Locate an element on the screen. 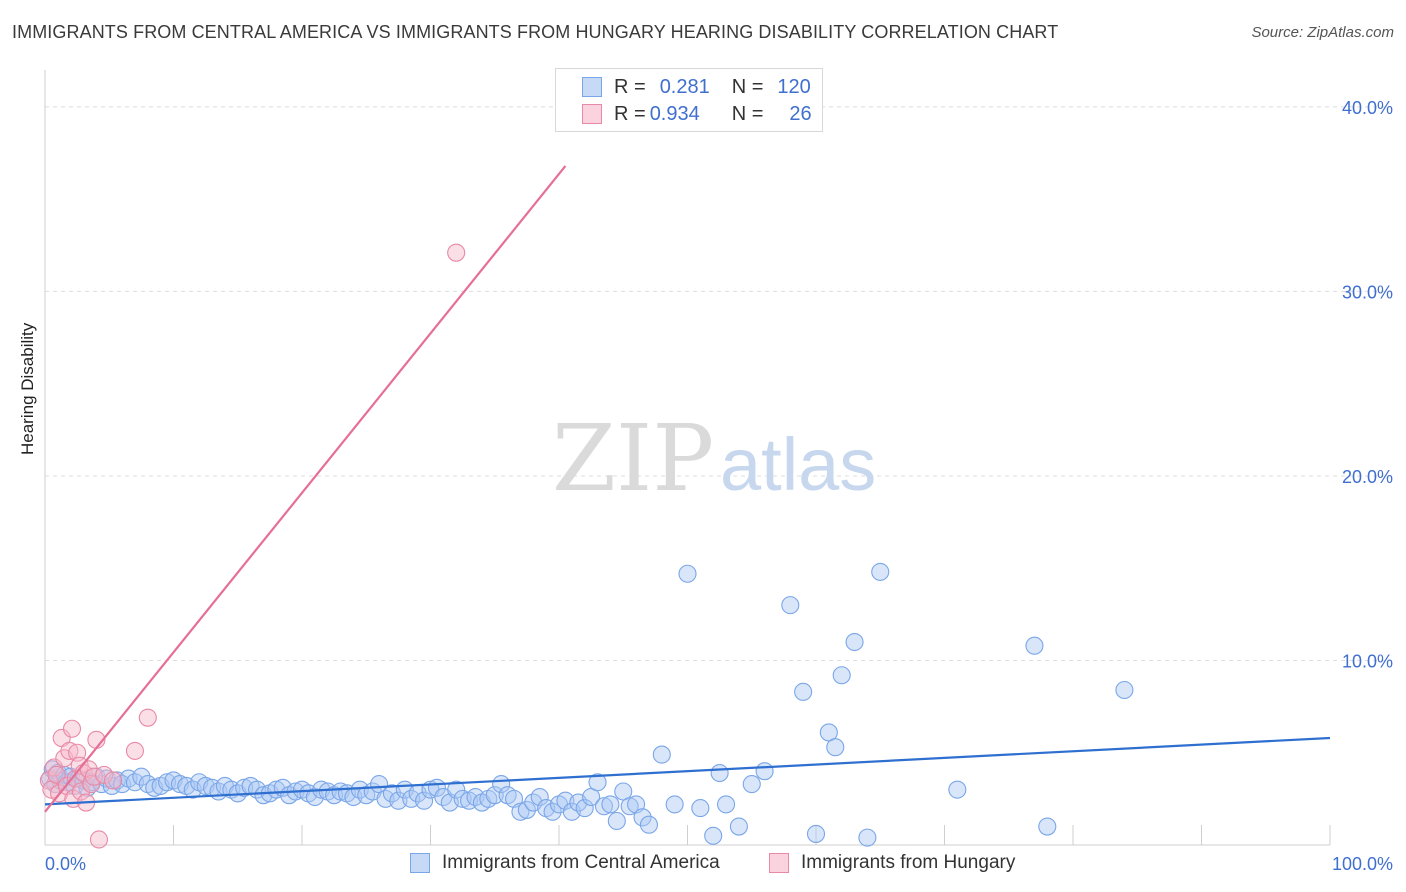 Image resolution: width=1406 pixels, height=892 pixels. r-value: 0.934 is located at coordinates (674, 113).